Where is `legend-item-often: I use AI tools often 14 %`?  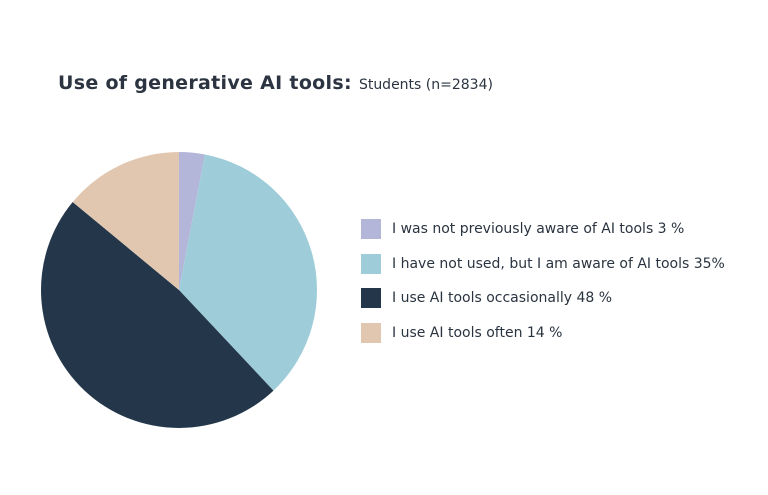 legend-item-often: I use AI tools often 14 % is located at coordinates (543, 333).